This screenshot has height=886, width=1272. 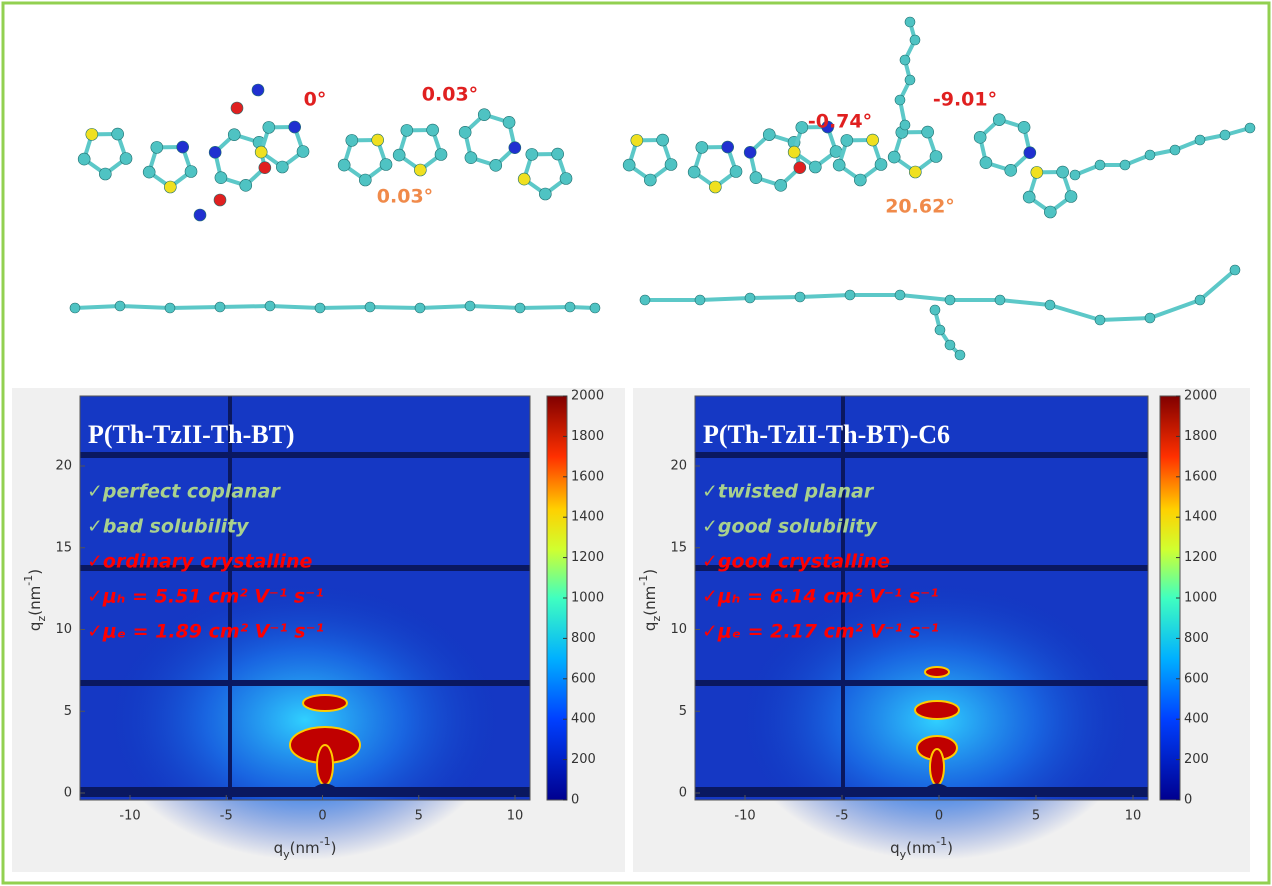 What do you see at coordinates (820, 597) in the screenshot?
I see `property-note: ✓μₕ = 6.14 cm² V⁻¹ s⁻¹` at bounding box center [820, 597].